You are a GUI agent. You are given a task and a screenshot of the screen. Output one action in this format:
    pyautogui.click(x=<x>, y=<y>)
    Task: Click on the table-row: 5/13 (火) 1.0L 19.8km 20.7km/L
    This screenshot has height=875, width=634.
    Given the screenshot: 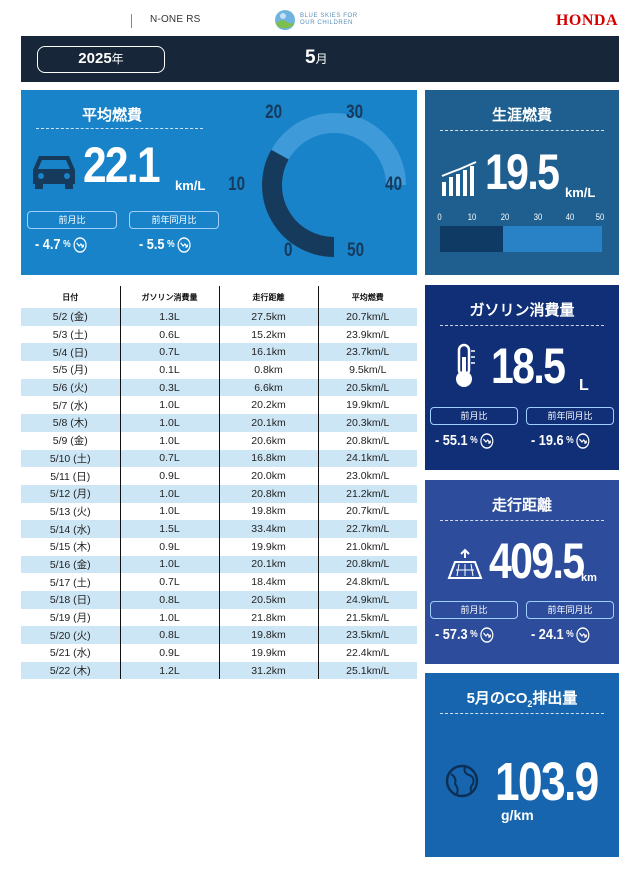 What is the action you would take?
    pyautogui.click(x=219, y=511)
    